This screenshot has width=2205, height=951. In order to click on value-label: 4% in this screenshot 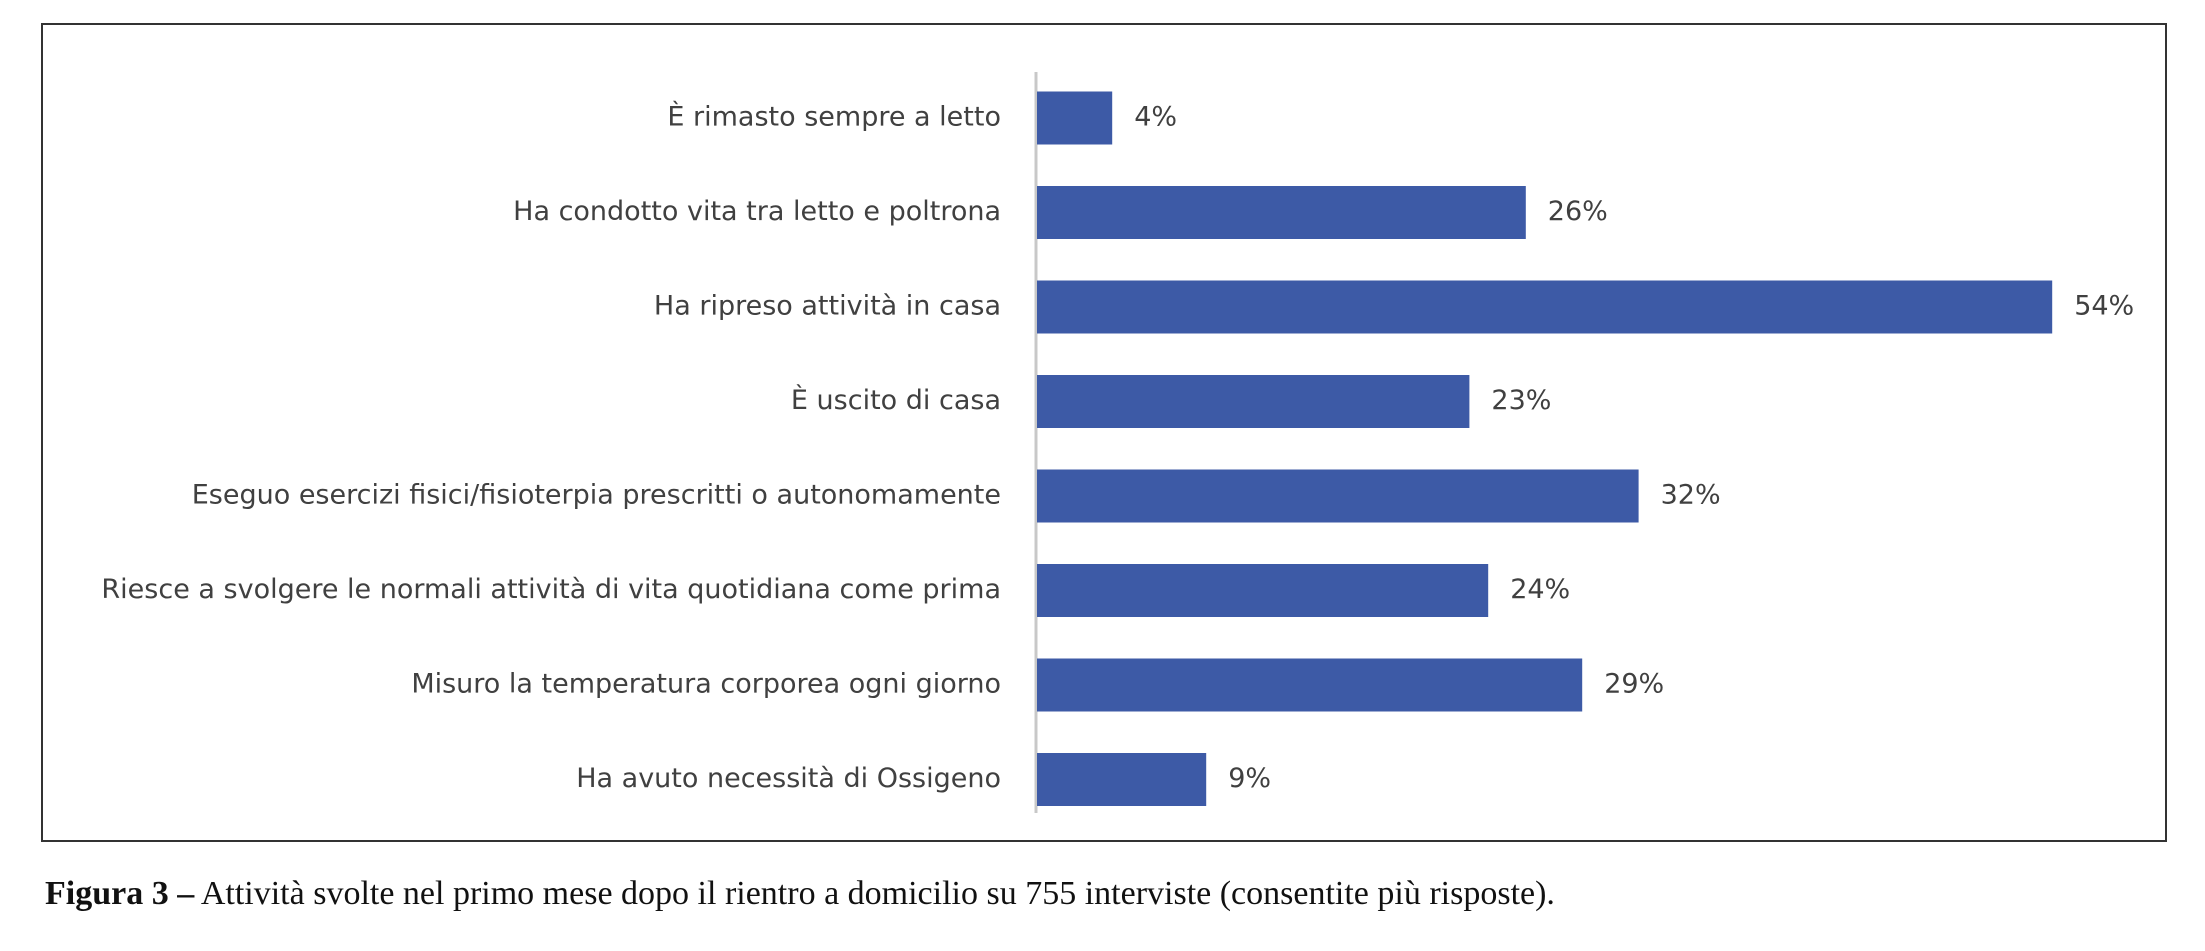, I will do `click(1155, 117)`.